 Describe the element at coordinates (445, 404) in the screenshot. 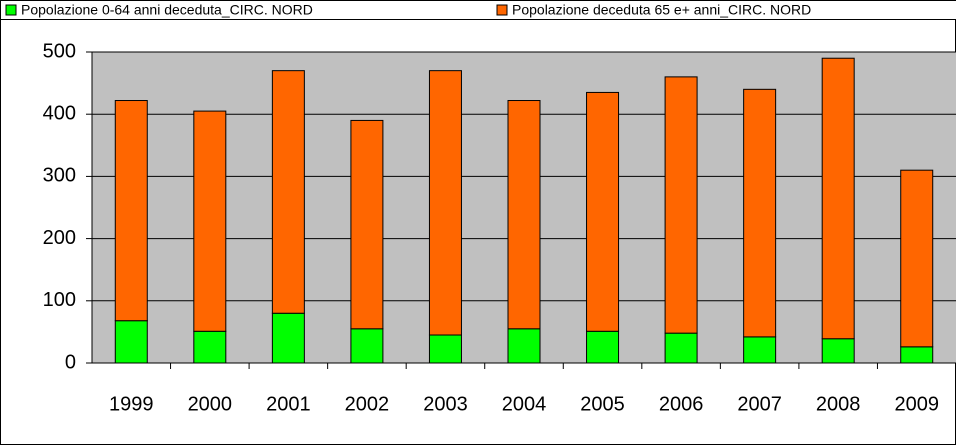

I see `x-tick-label: 2003` at that location.